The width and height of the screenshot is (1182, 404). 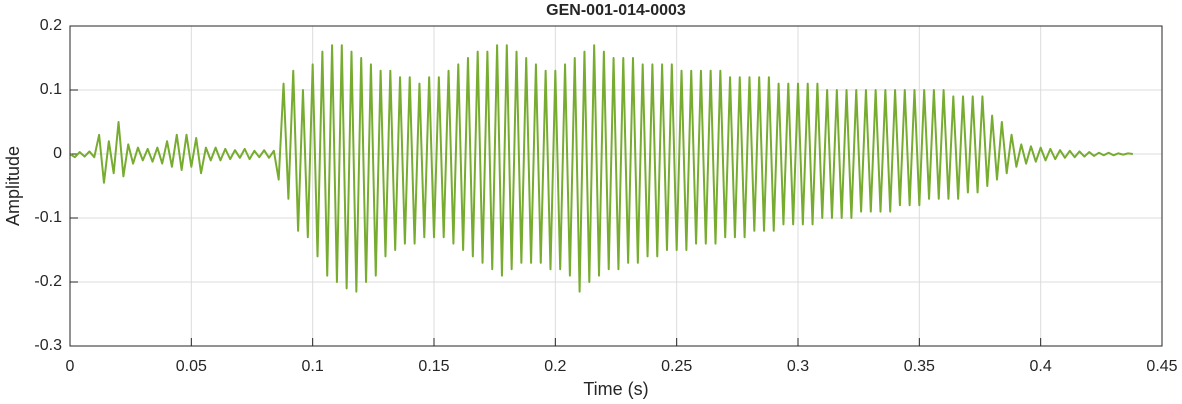 What do you see at coordinates (70, 366) in the screenshot?
I see `x-tick-label: 0` at bounding box center [70, 366].